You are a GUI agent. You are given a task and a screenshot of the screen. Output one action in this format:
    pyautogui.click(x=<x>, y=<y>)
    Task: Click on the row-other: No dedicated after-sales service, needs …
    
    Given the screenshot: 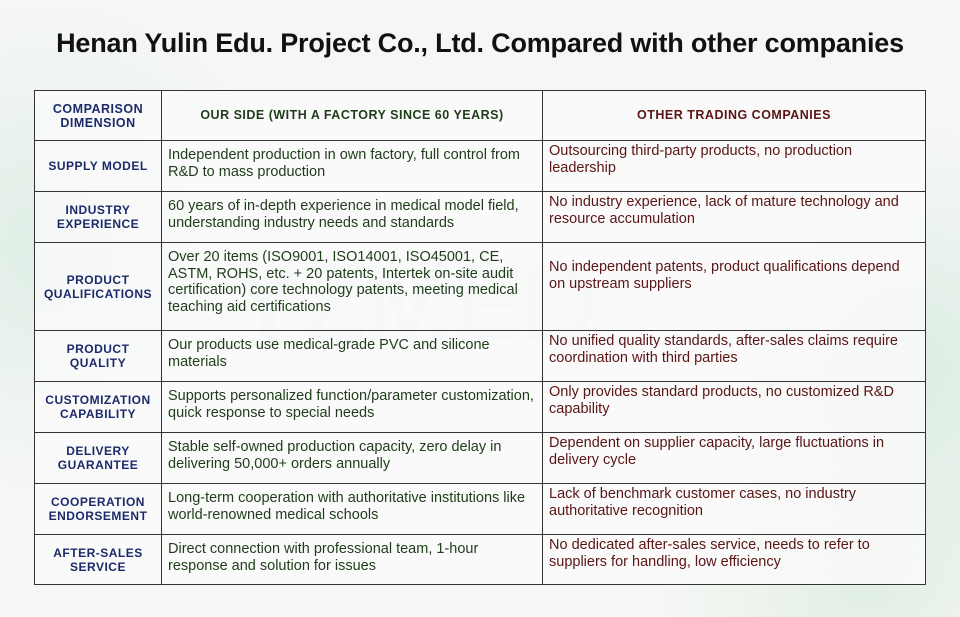 What is the action you would take?
    pyautogui.click(x=734, y=559)
    